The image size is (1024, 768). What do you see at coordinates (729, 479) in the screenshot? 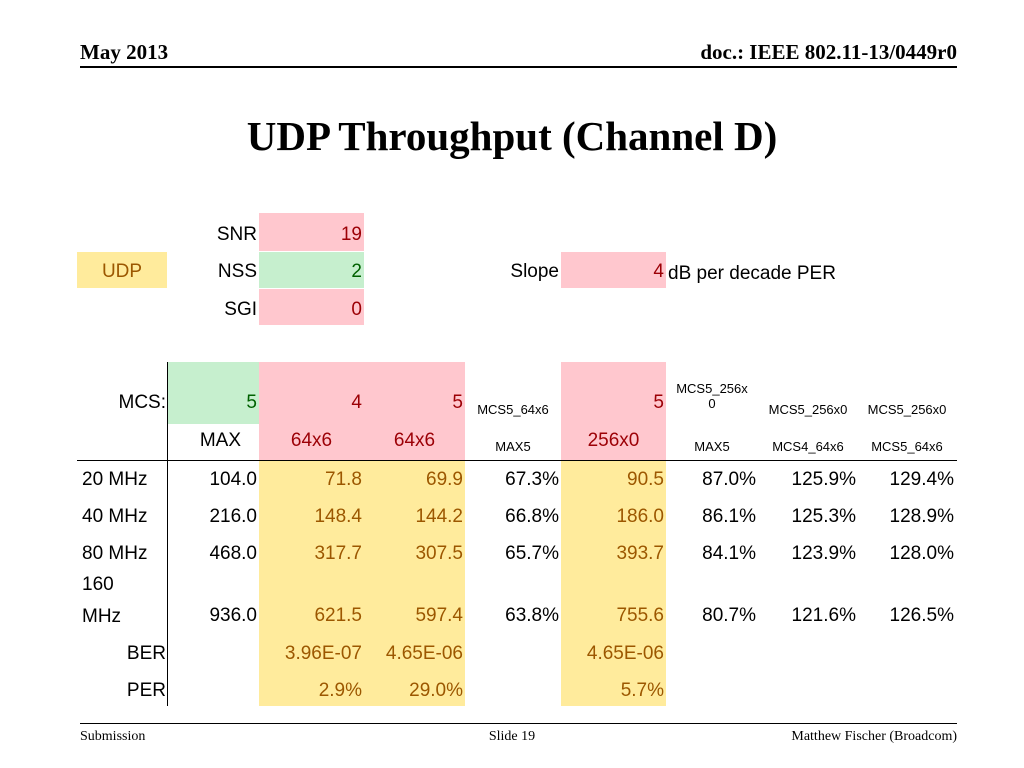
I see `table-cell: 87.0%` at bounding box center [729, 479].